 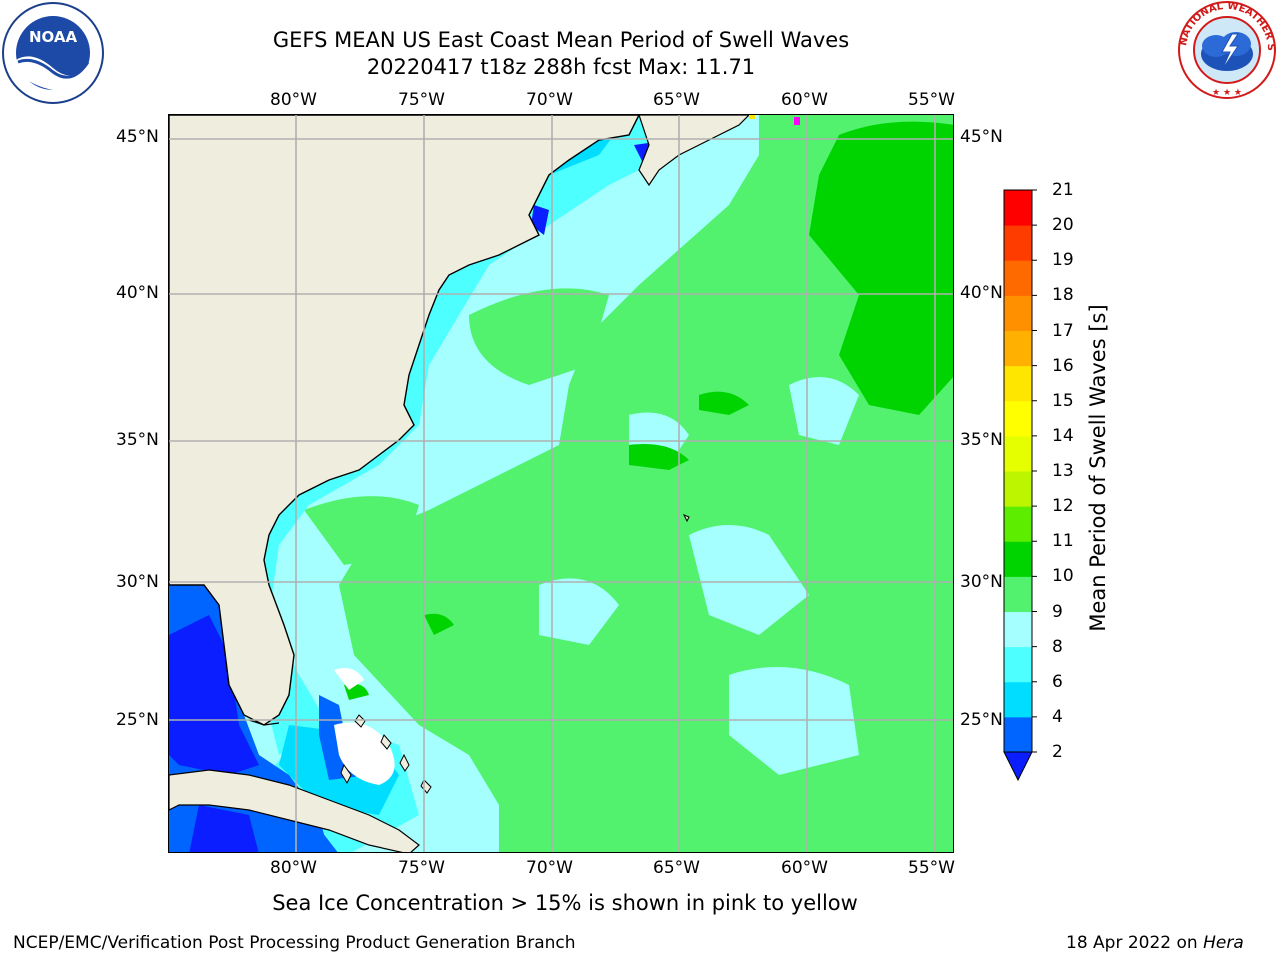 I want to click on colorbar-tick-label: 20, so click(x=1063, y=225).